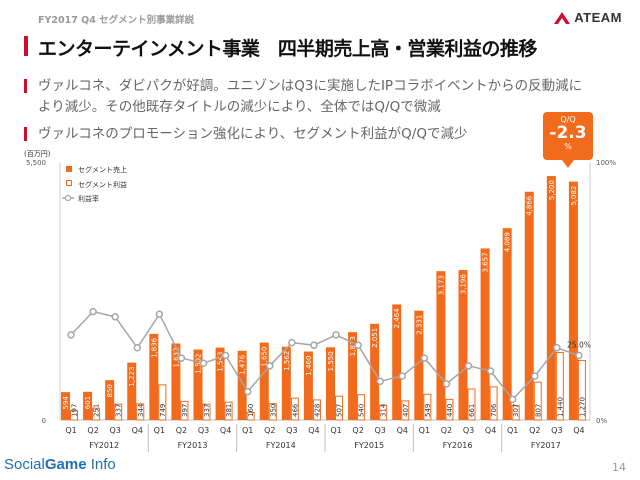 The width and height of the screenshot is (640, 480). I want to click on sales-data-label: 3,173, so click(441, 285).